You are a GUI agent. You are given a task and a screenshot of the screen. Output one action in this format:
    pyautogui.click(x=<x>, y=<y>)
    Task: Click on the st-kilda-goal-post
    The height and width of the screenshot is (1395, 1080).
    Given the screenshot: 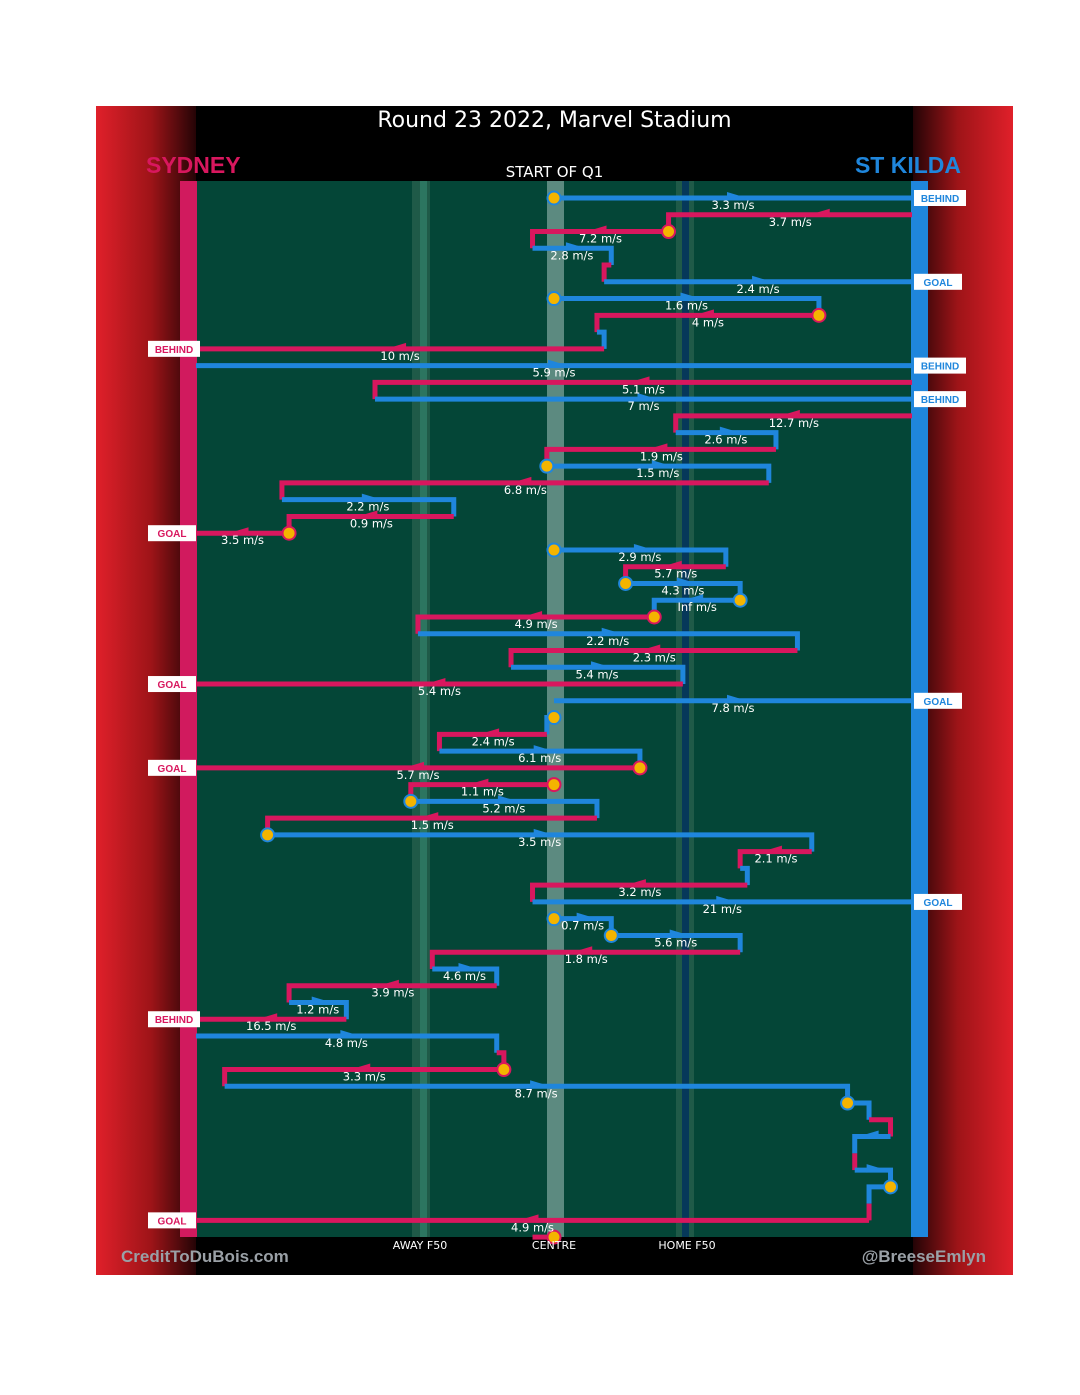 What is the action you would take?
    pyautogui.click(x=919, y=709)
    